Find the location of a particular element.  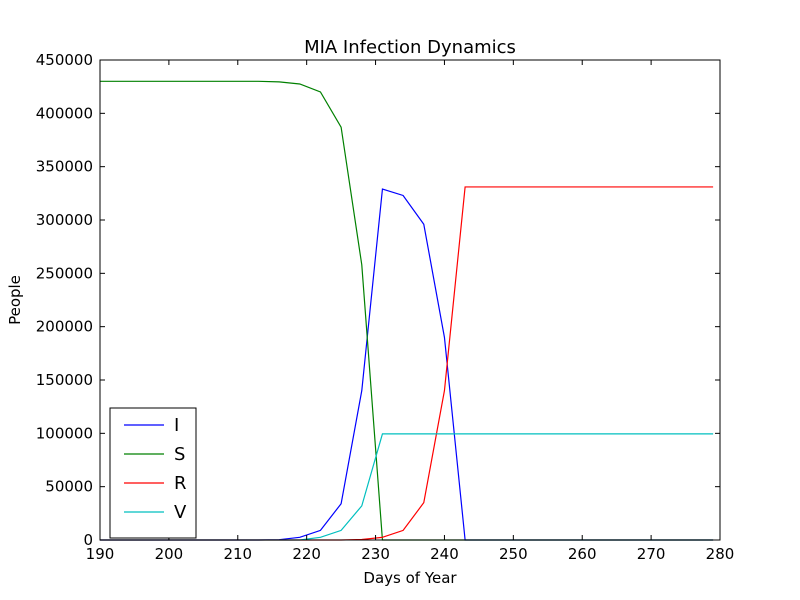

y-tick-label: 0 is located at coordinates (88, 540).